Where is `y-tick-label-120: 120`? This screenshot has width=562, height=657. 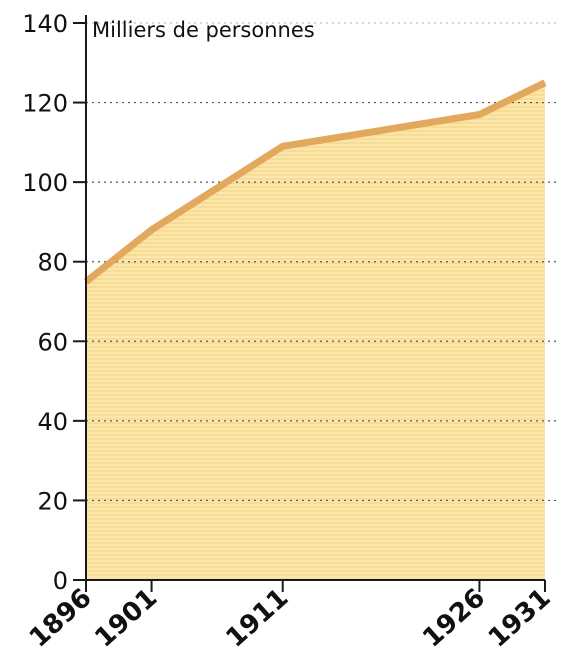 y-tick-label-120: 120 is located at coordinates (45, 104).